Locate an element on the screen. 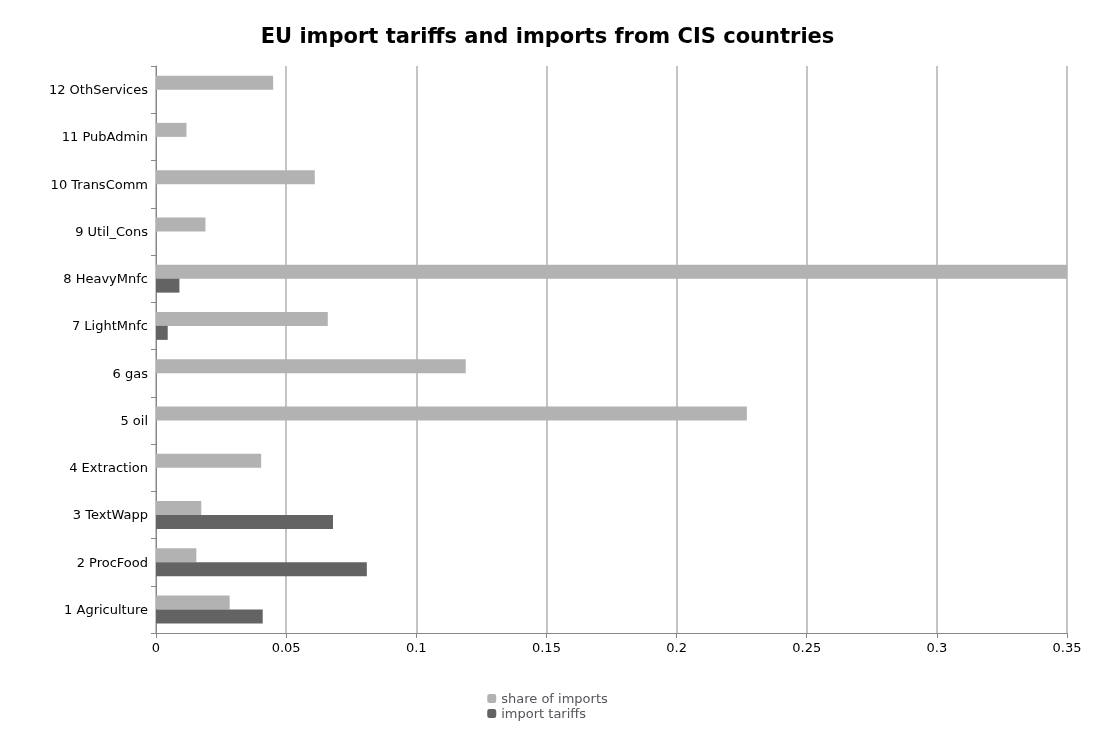 The width and height of the screenshot is (1095, 733). chart-title: EU import tariffs and imports from CIS countries is located at coordinates (547, 35).